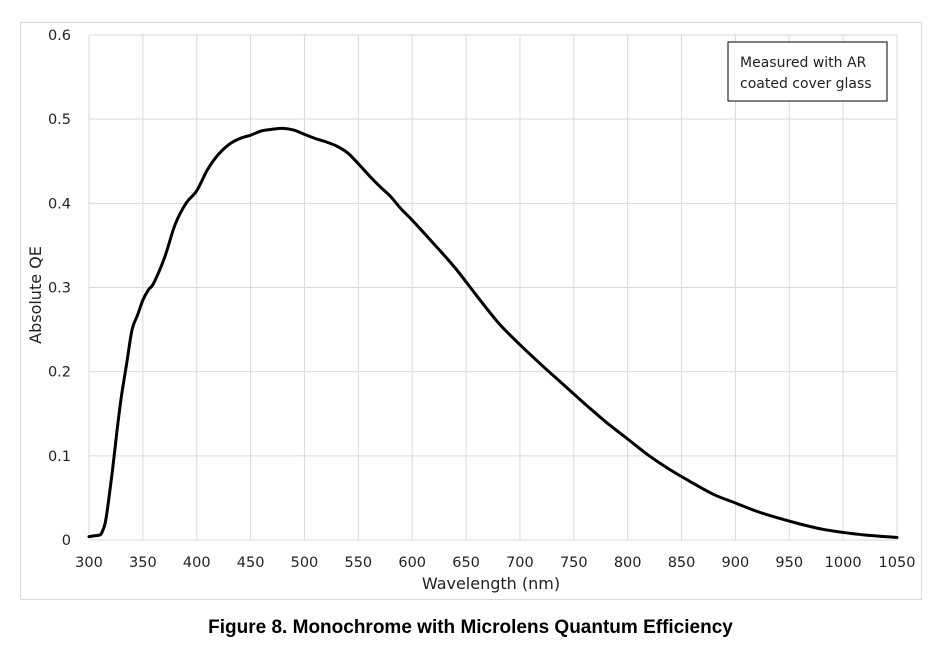 Image resolution: width=941 pixels, height=654 pixels. Describe the element at coordinates (35, 295) in the screenshot. I see `y-axis-title: Absolute QE` at that location.